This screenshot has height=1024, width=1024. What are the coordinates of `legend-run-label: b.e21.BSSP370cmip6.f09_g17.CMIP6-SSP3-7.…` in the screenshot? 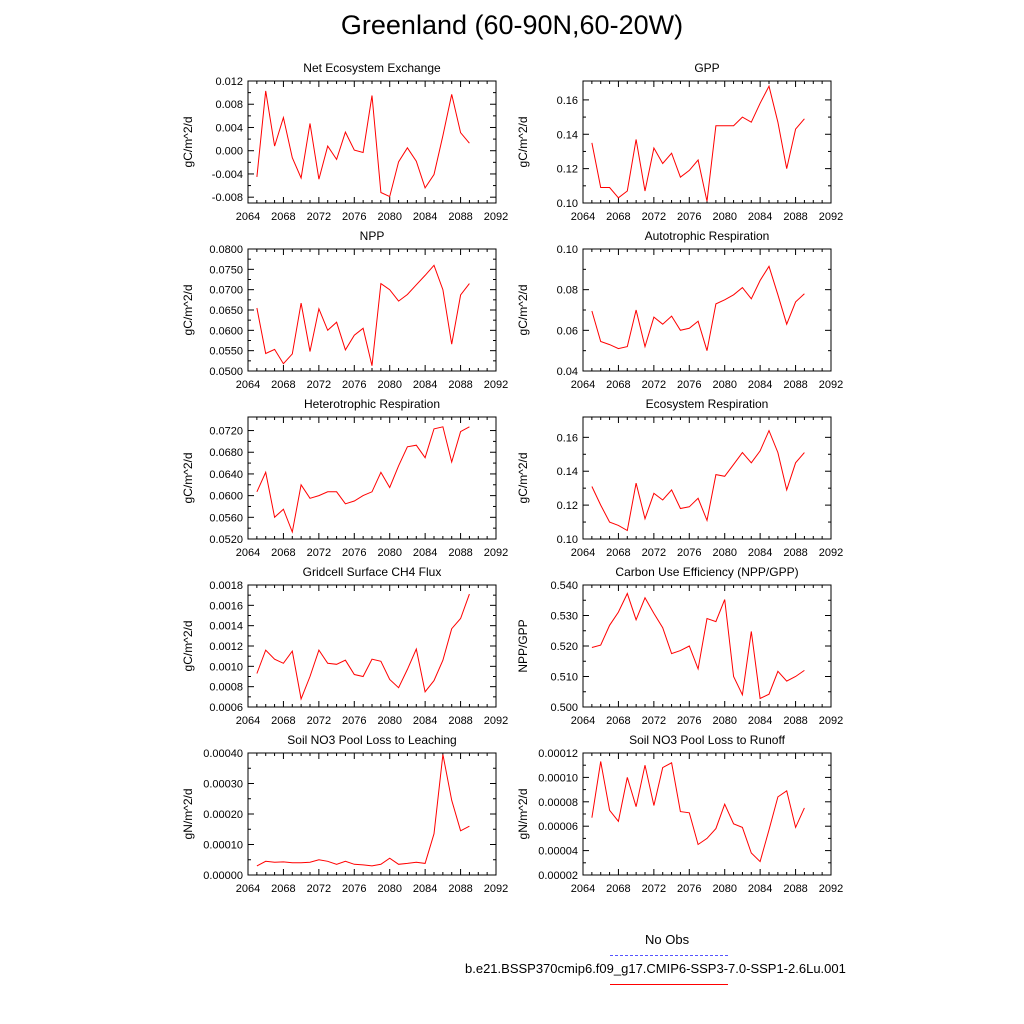 It's located at (655, 968).